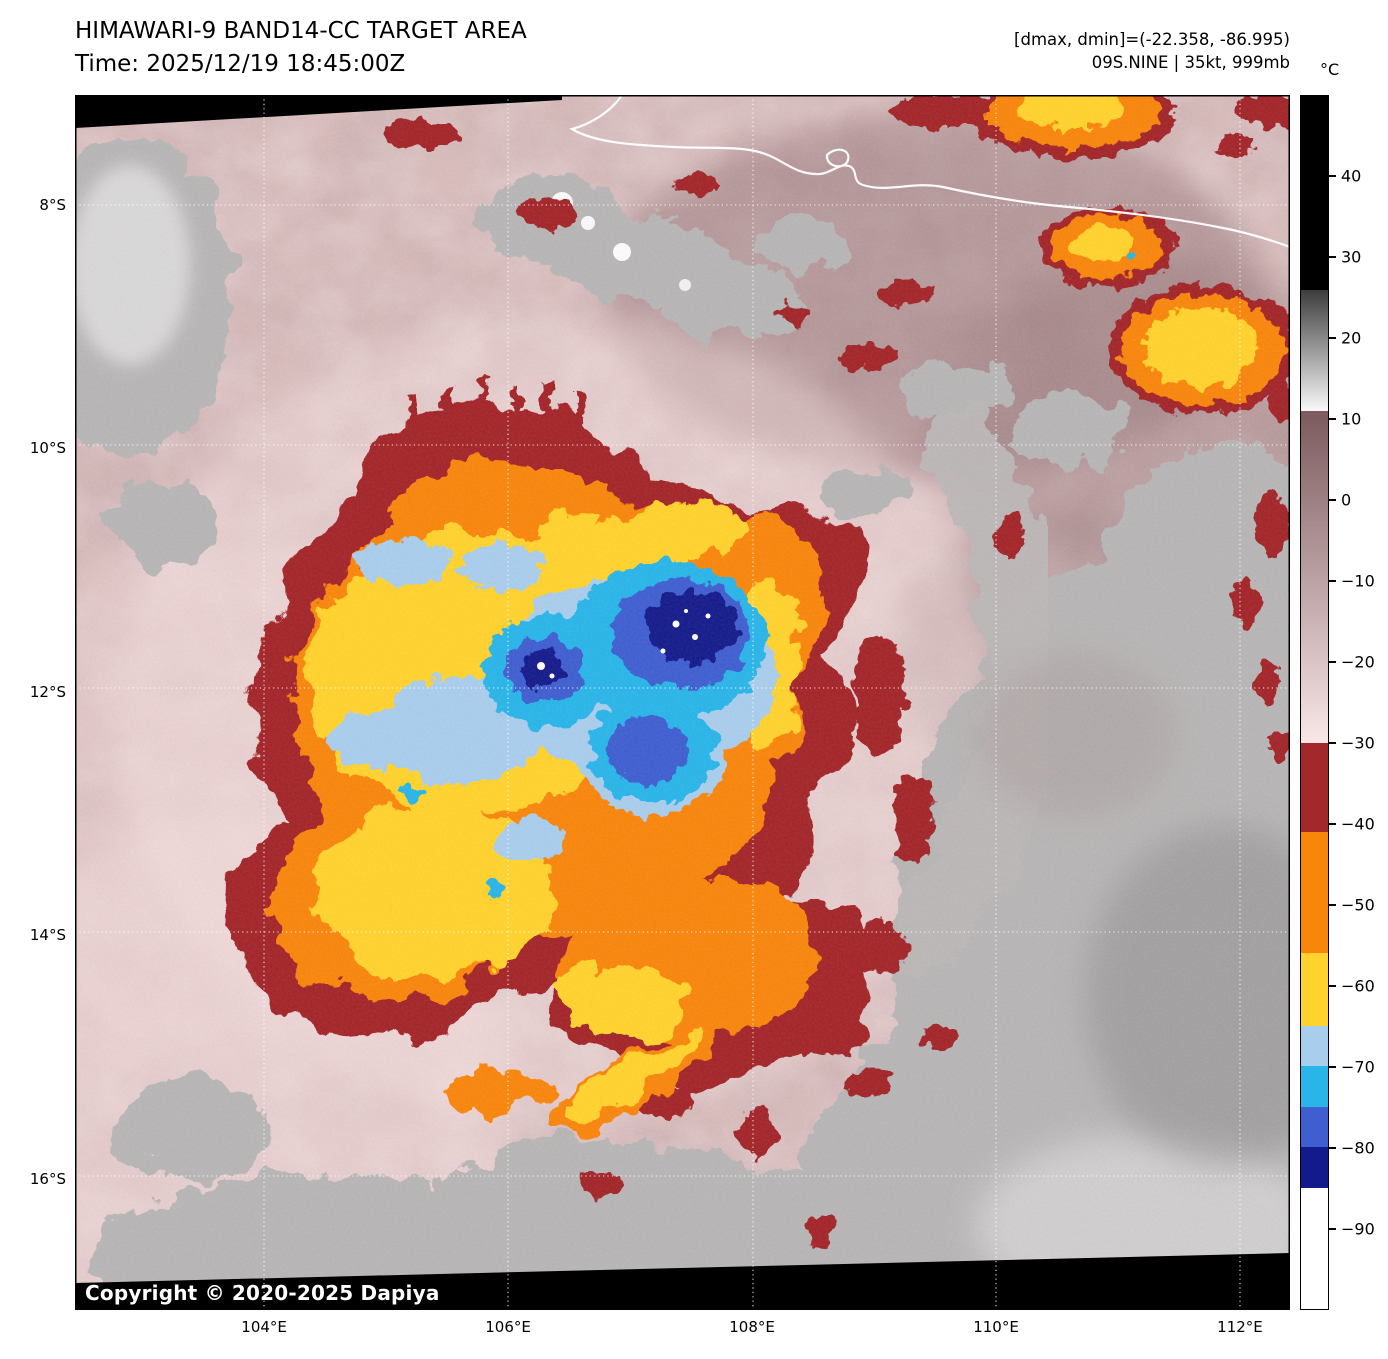 This screenshot has height=1359, width=1388. What do you see at coordinates (1351, 176) in the screenshot?
I see `colorbar-tick-label: 40` at bounding box center [1351, 176].